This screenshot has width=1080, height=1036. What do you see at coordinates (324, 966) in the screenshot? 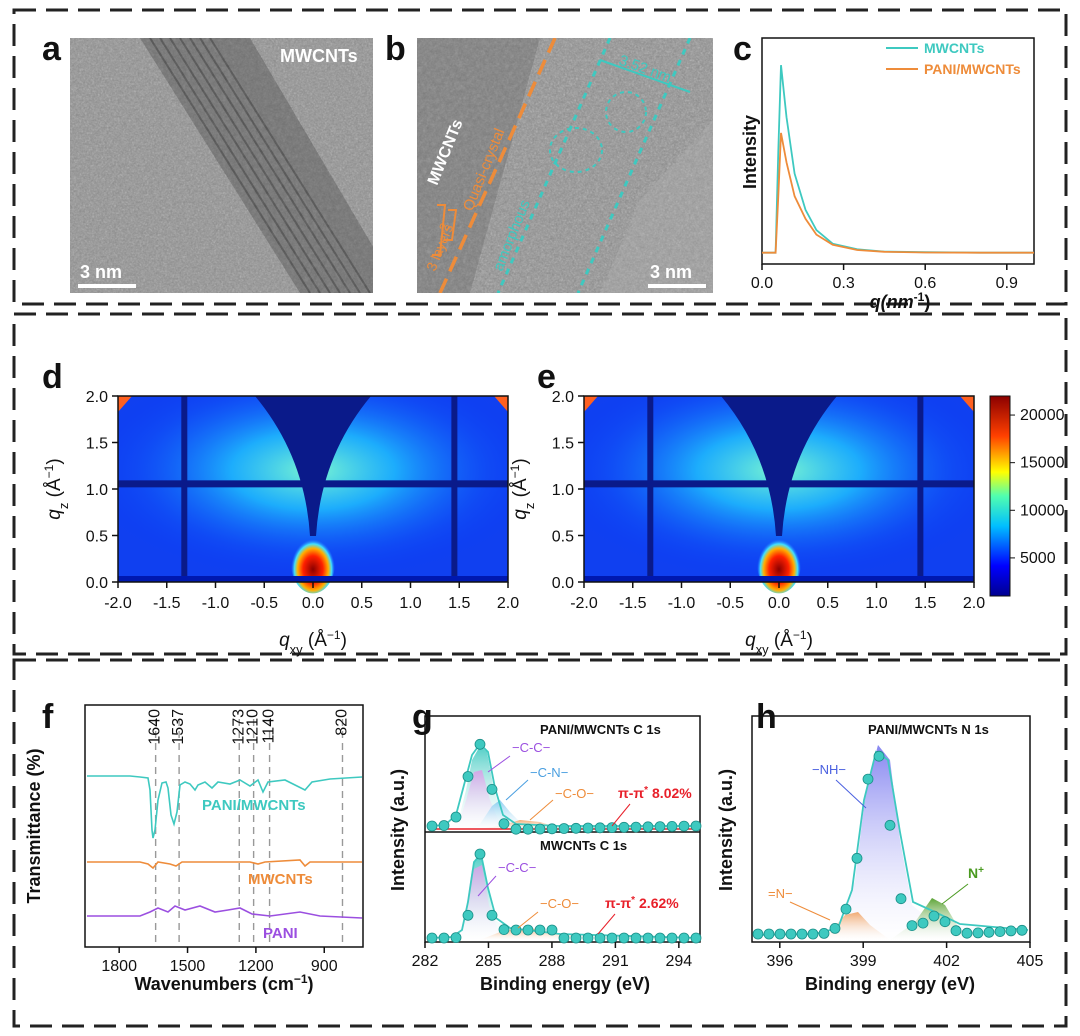
I see `x-tick-label-f: 900` at bounding box center [324, 966].